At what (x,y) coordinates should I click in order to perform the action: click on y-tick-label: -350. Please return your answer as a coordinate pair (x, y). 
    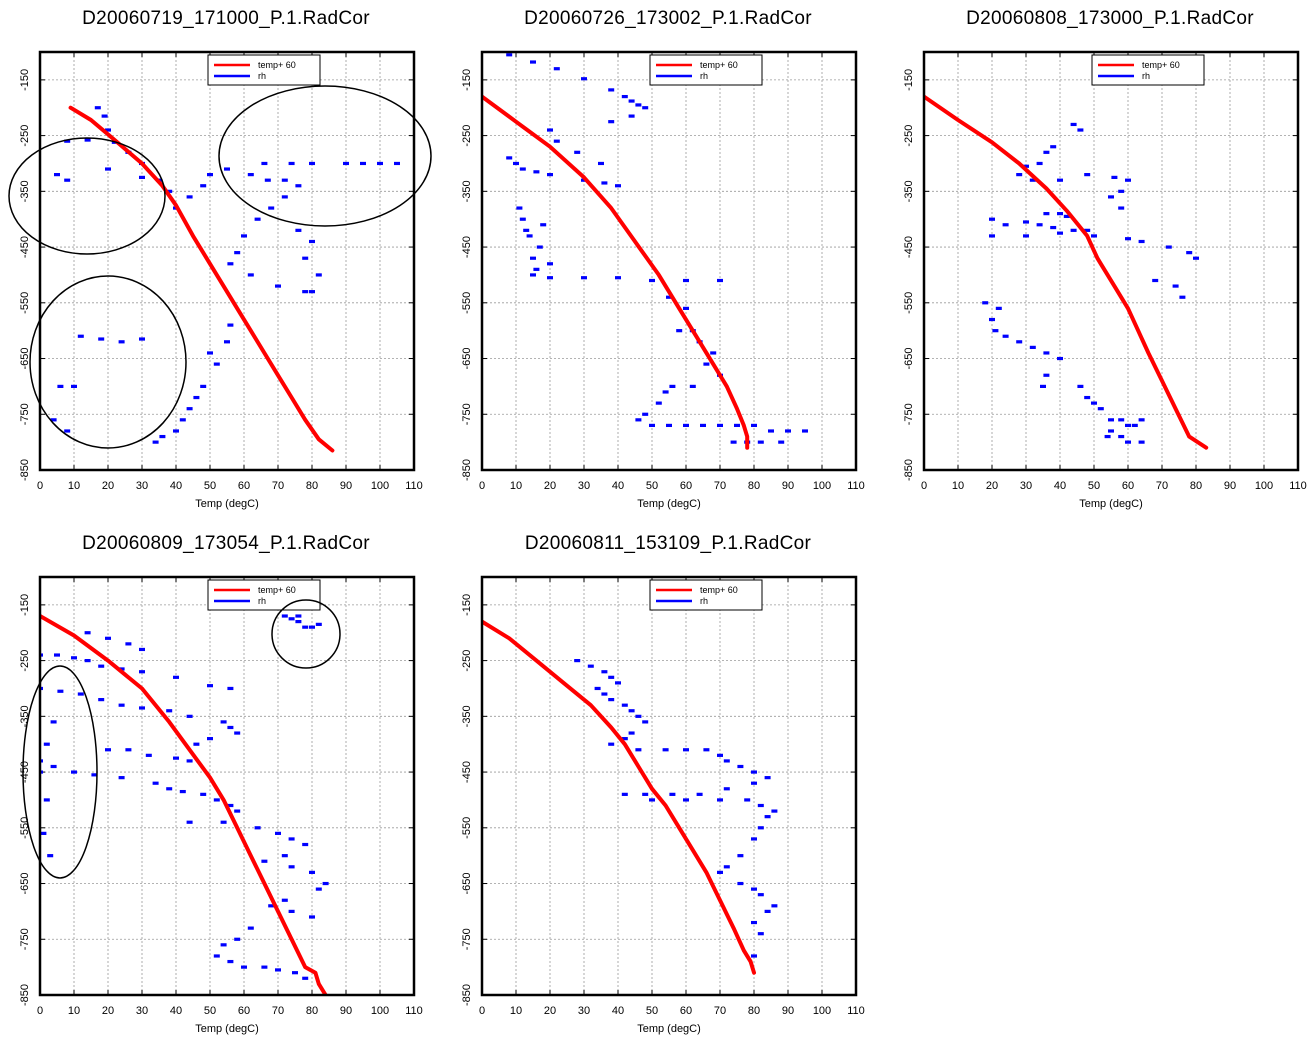
    Looking at the image, I should click on (467, 716).